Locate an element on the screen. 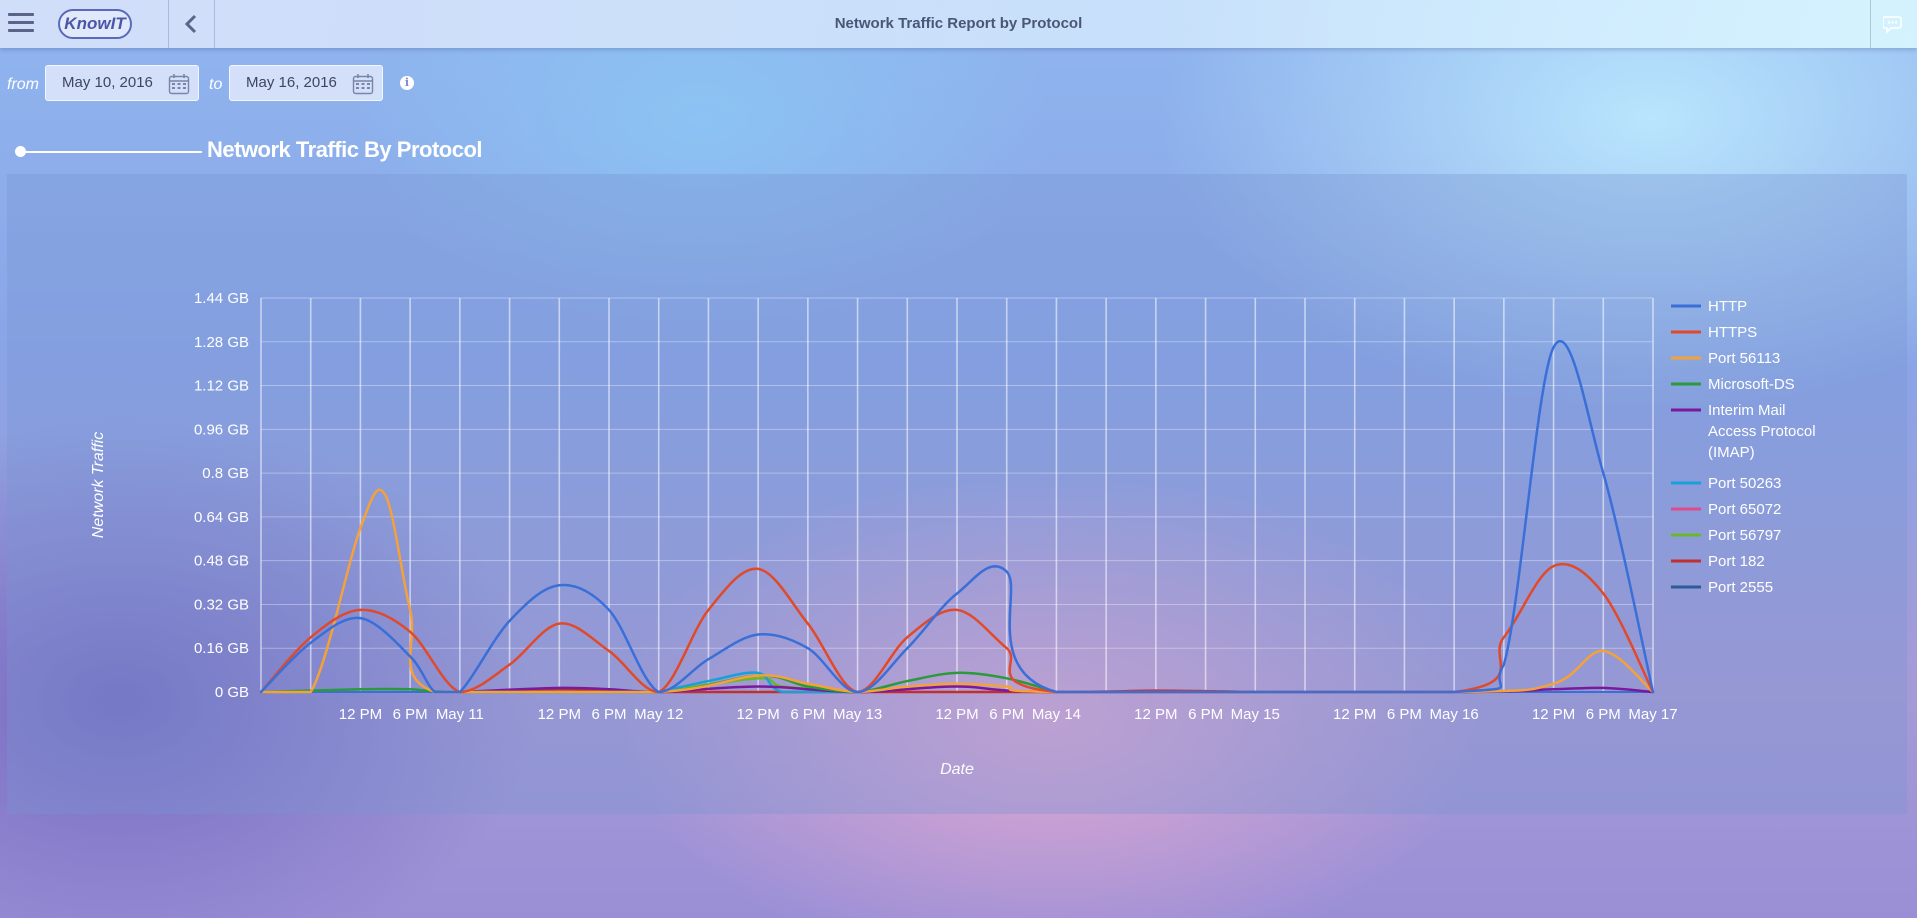 This screenshot has height=918, width=1917. legend-label: Port 56113 is located at coordinates (1744, 358).